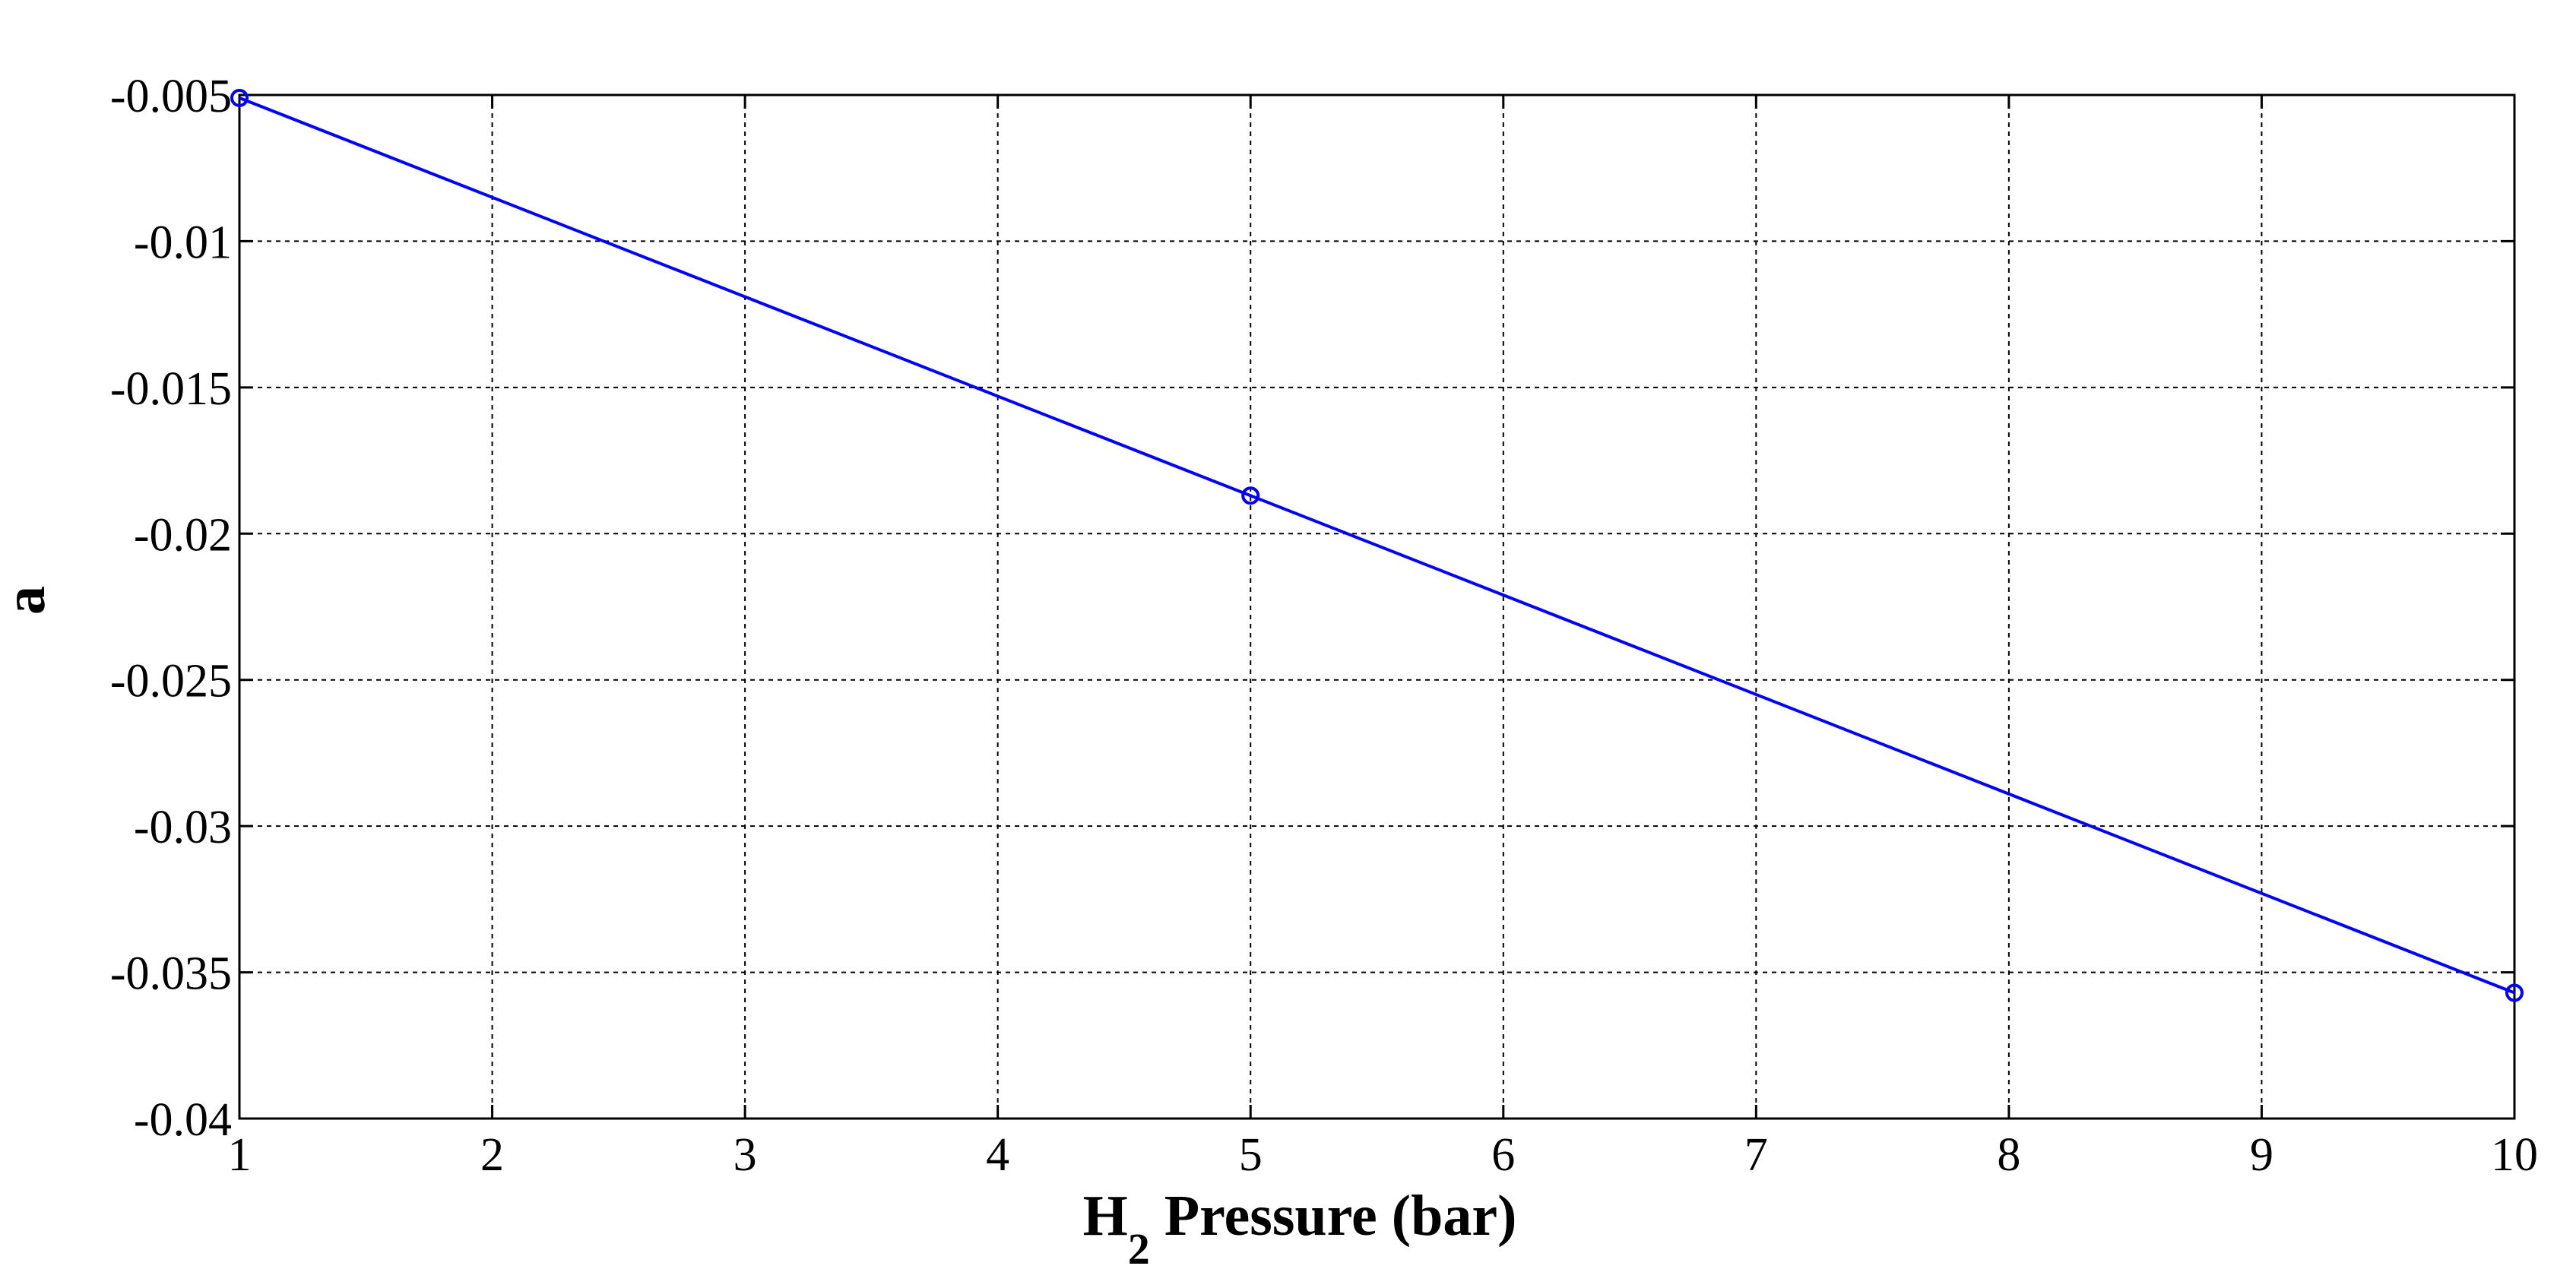 Image resolution: width=2576 pixels, height=1288 pixels. Describe the element at coordinates (2514, 1155) in the screenshot. I see `x-tick-label: 10` at that location.